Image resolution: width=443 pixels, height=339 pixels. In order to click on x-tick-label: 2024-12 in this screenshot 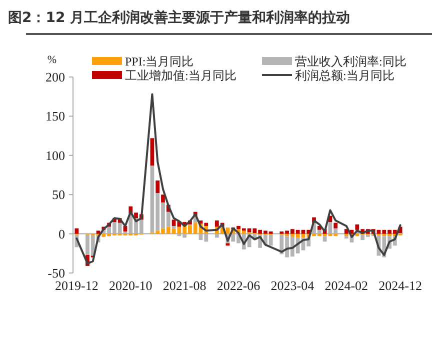, I will do `click(400, 285)`.